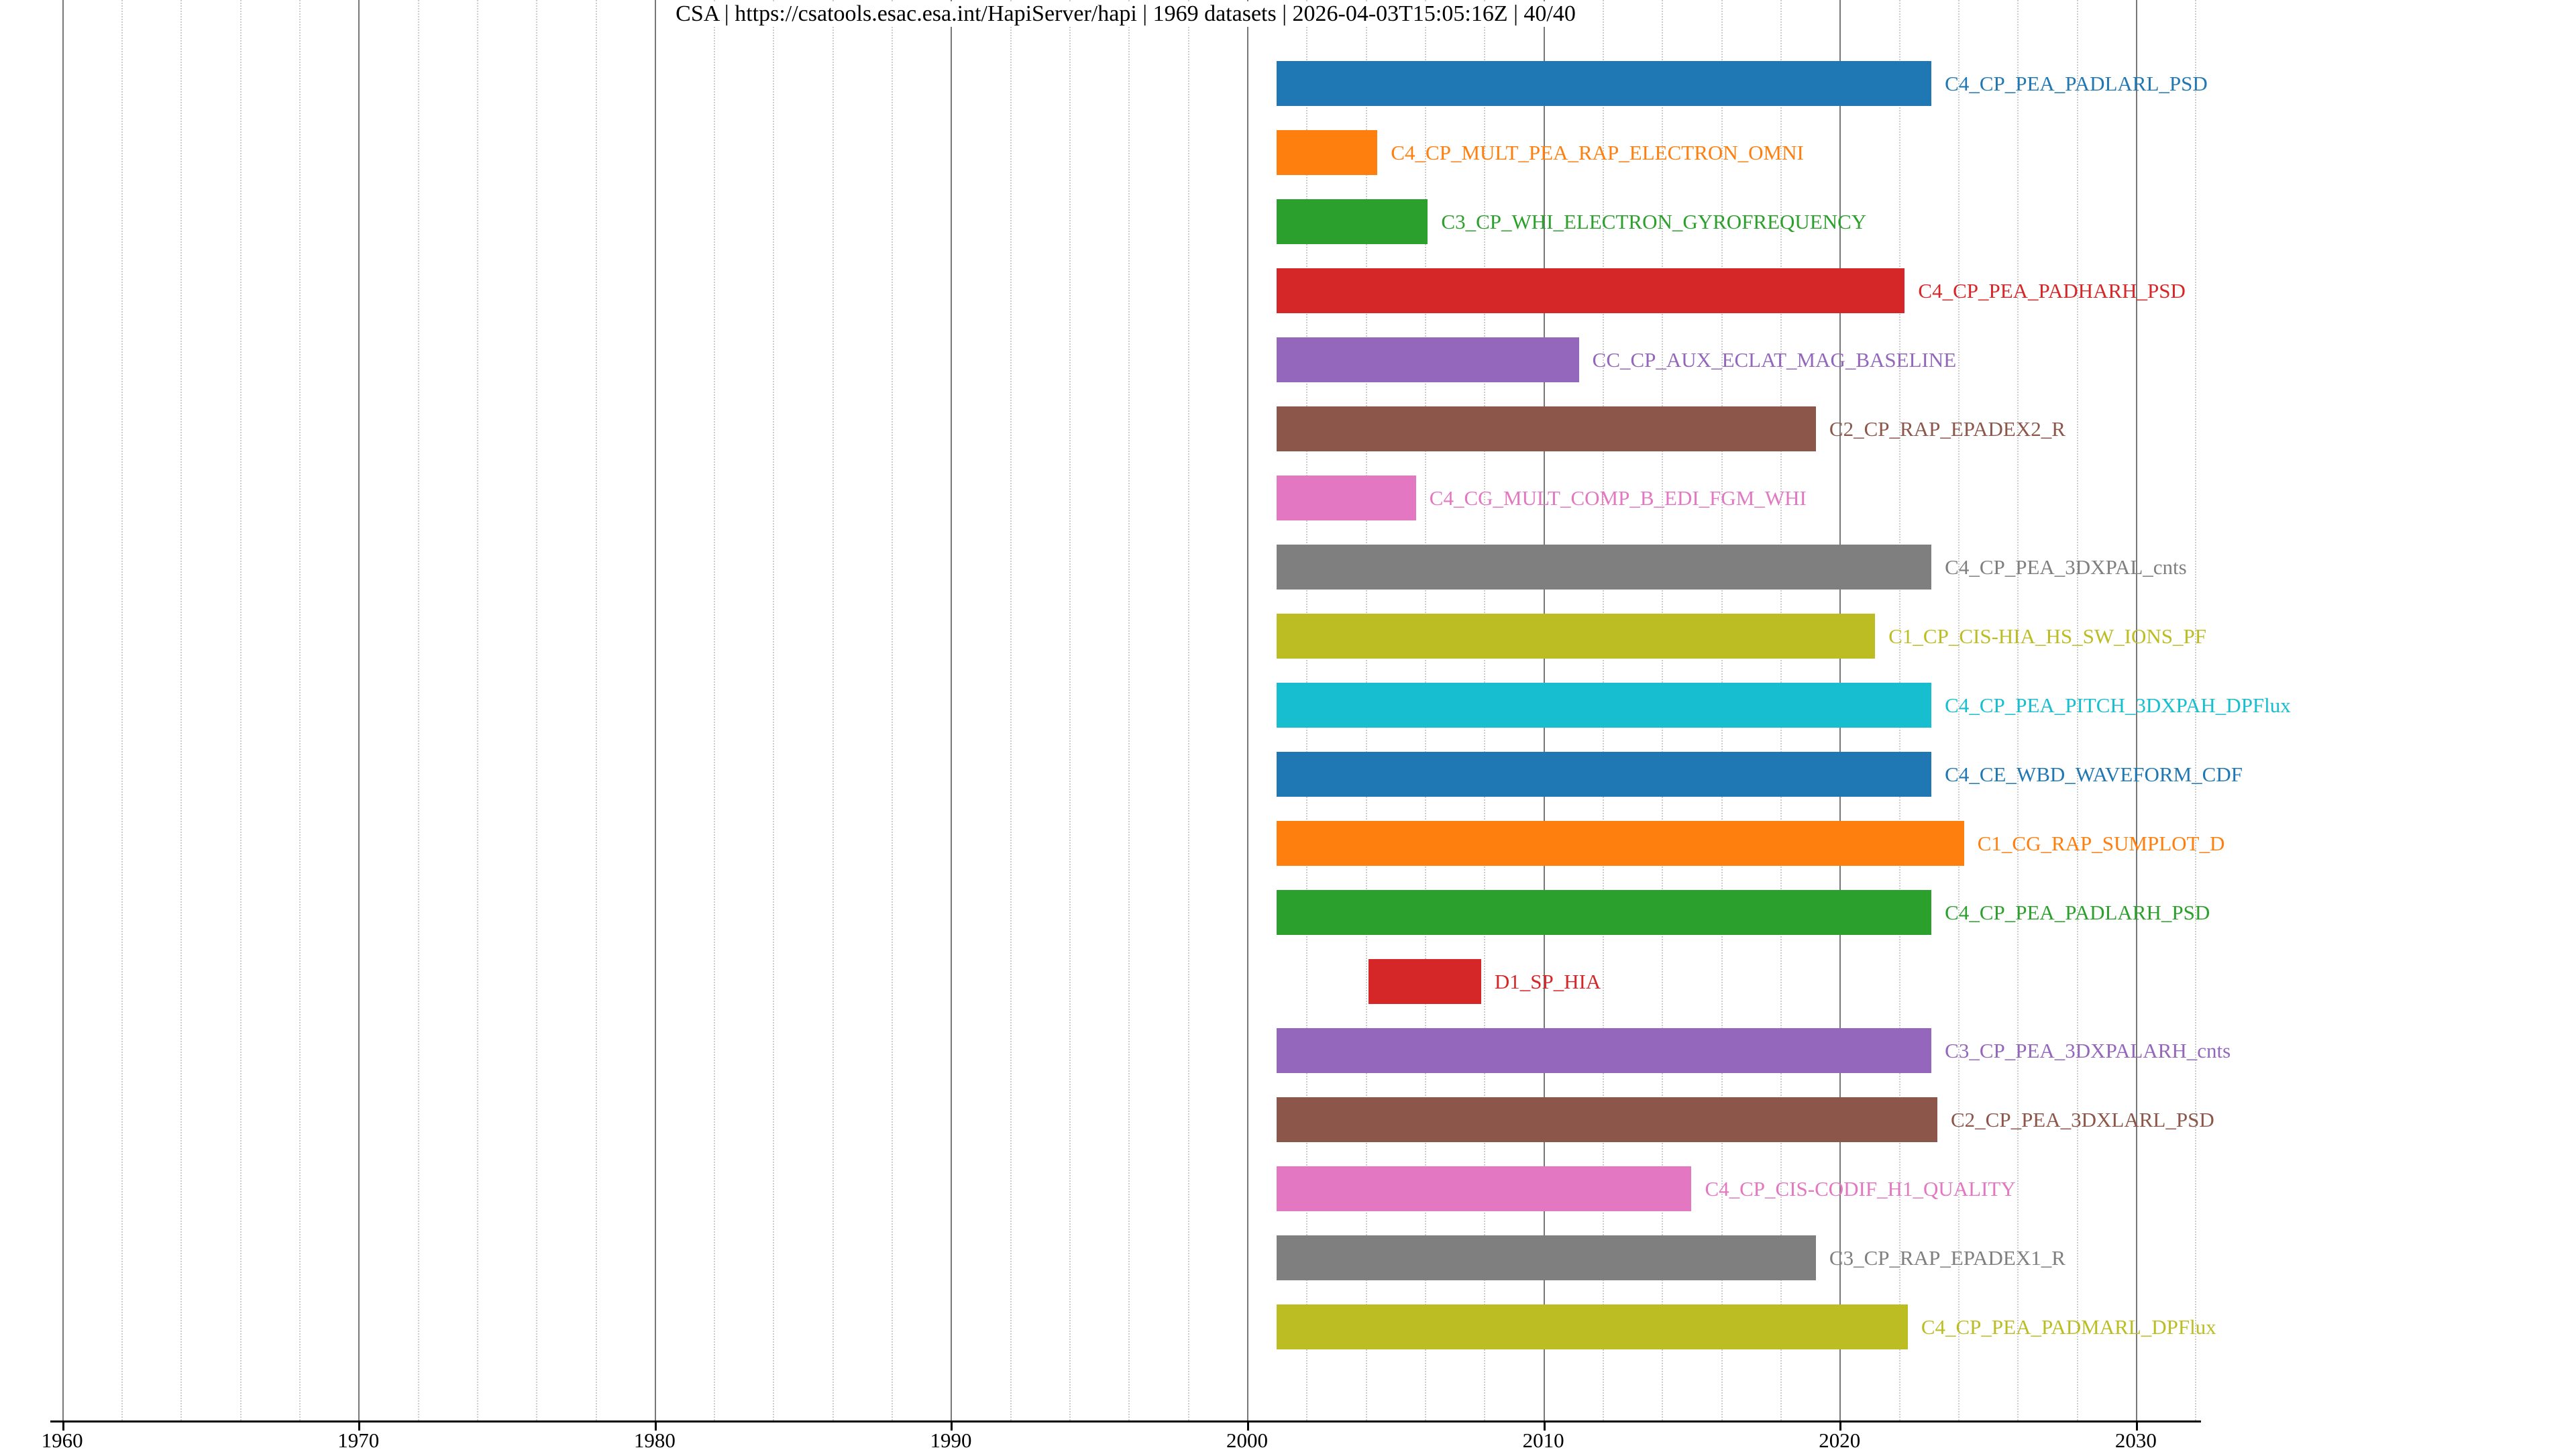 Image resolution: width=2576 pixels, height=1452 pixels. What do you see at coordinates (1543, 1440) in the screenshot?
I see `x-tick-label: 2010` at bounding box center [1543, 1440].